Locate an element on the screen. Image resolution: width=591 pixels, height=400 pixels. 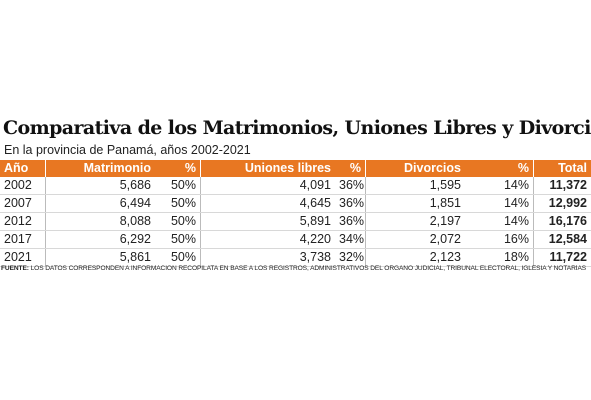
table-cell: 12,992 is located at coordinates (562, 203).